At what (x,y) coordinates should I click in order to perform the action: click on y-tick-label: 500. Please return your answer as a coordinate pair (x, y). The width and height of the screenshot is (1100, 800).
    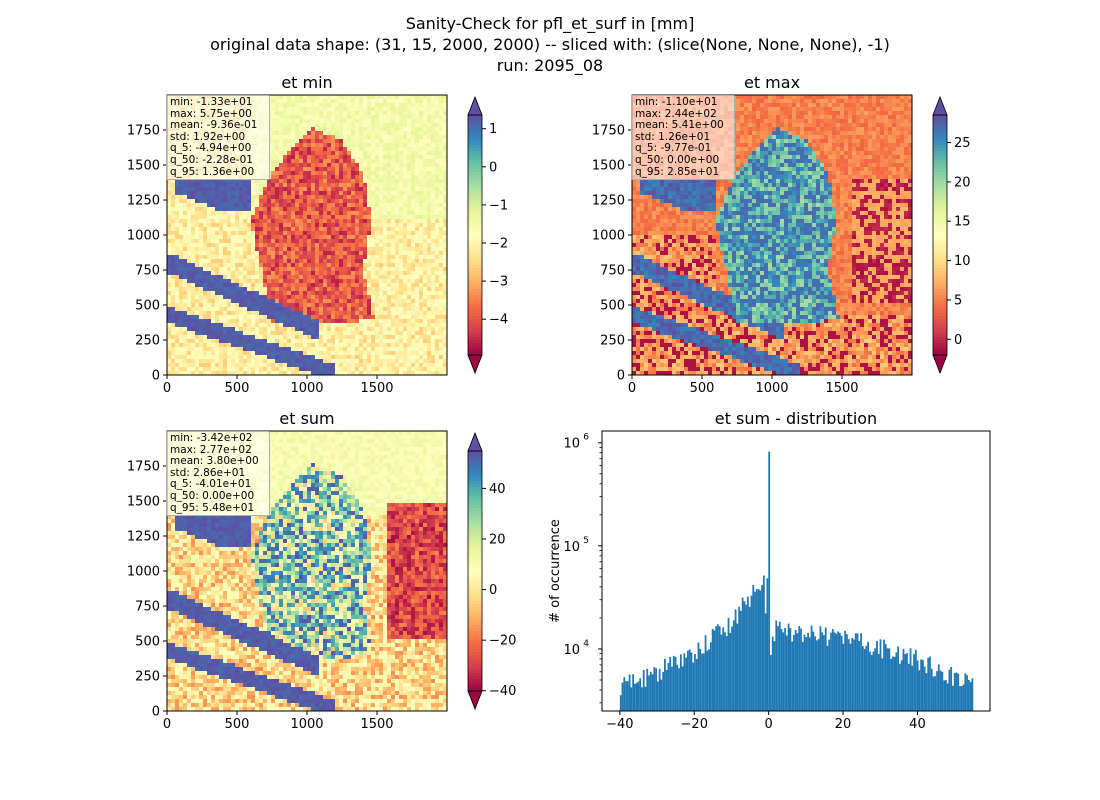
    Looking at the image, I should click on (147, 306).